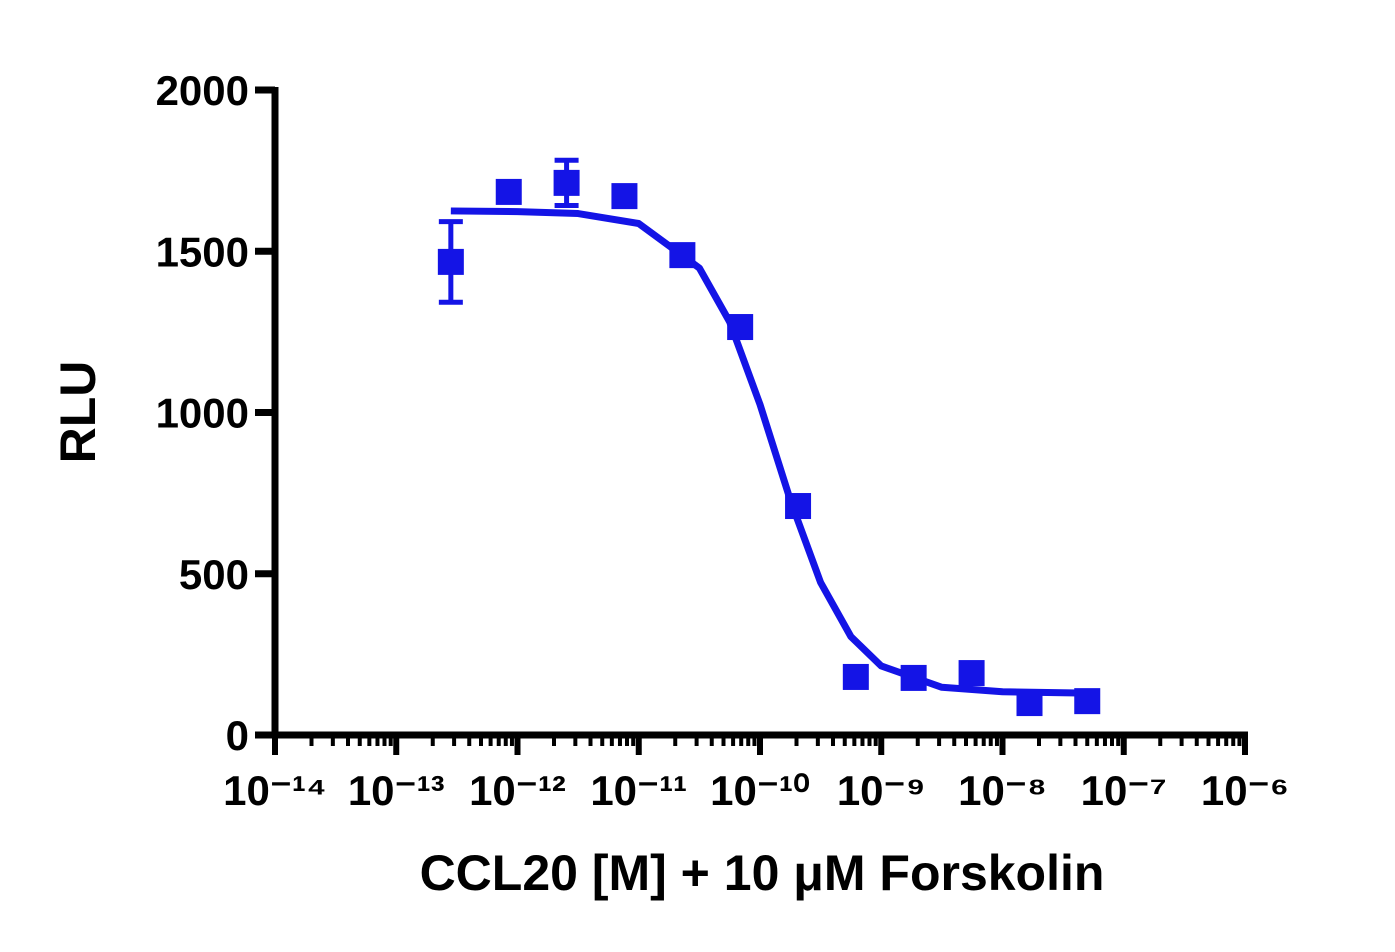  Describe the element at coordinates (762, 873) in the screenshot. I see `x-axis-label: CCL20 [M] + 10 μM Forskolin` at that location.